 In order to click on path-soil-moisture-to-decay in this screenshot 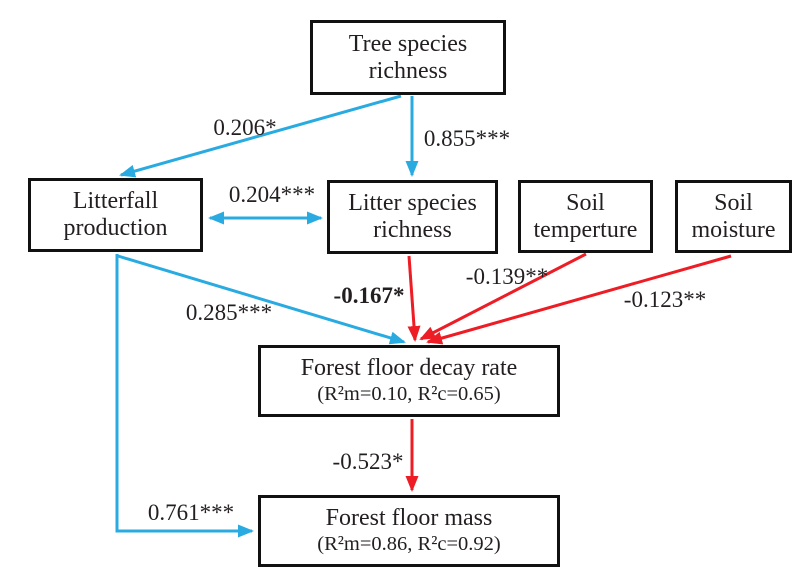, I will do `click(579, 299)`.